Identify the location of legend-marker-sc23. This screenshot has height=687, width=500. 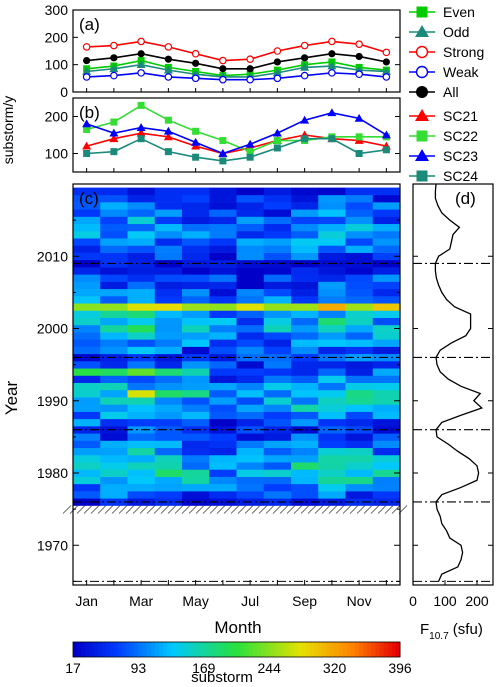
(422, 155).